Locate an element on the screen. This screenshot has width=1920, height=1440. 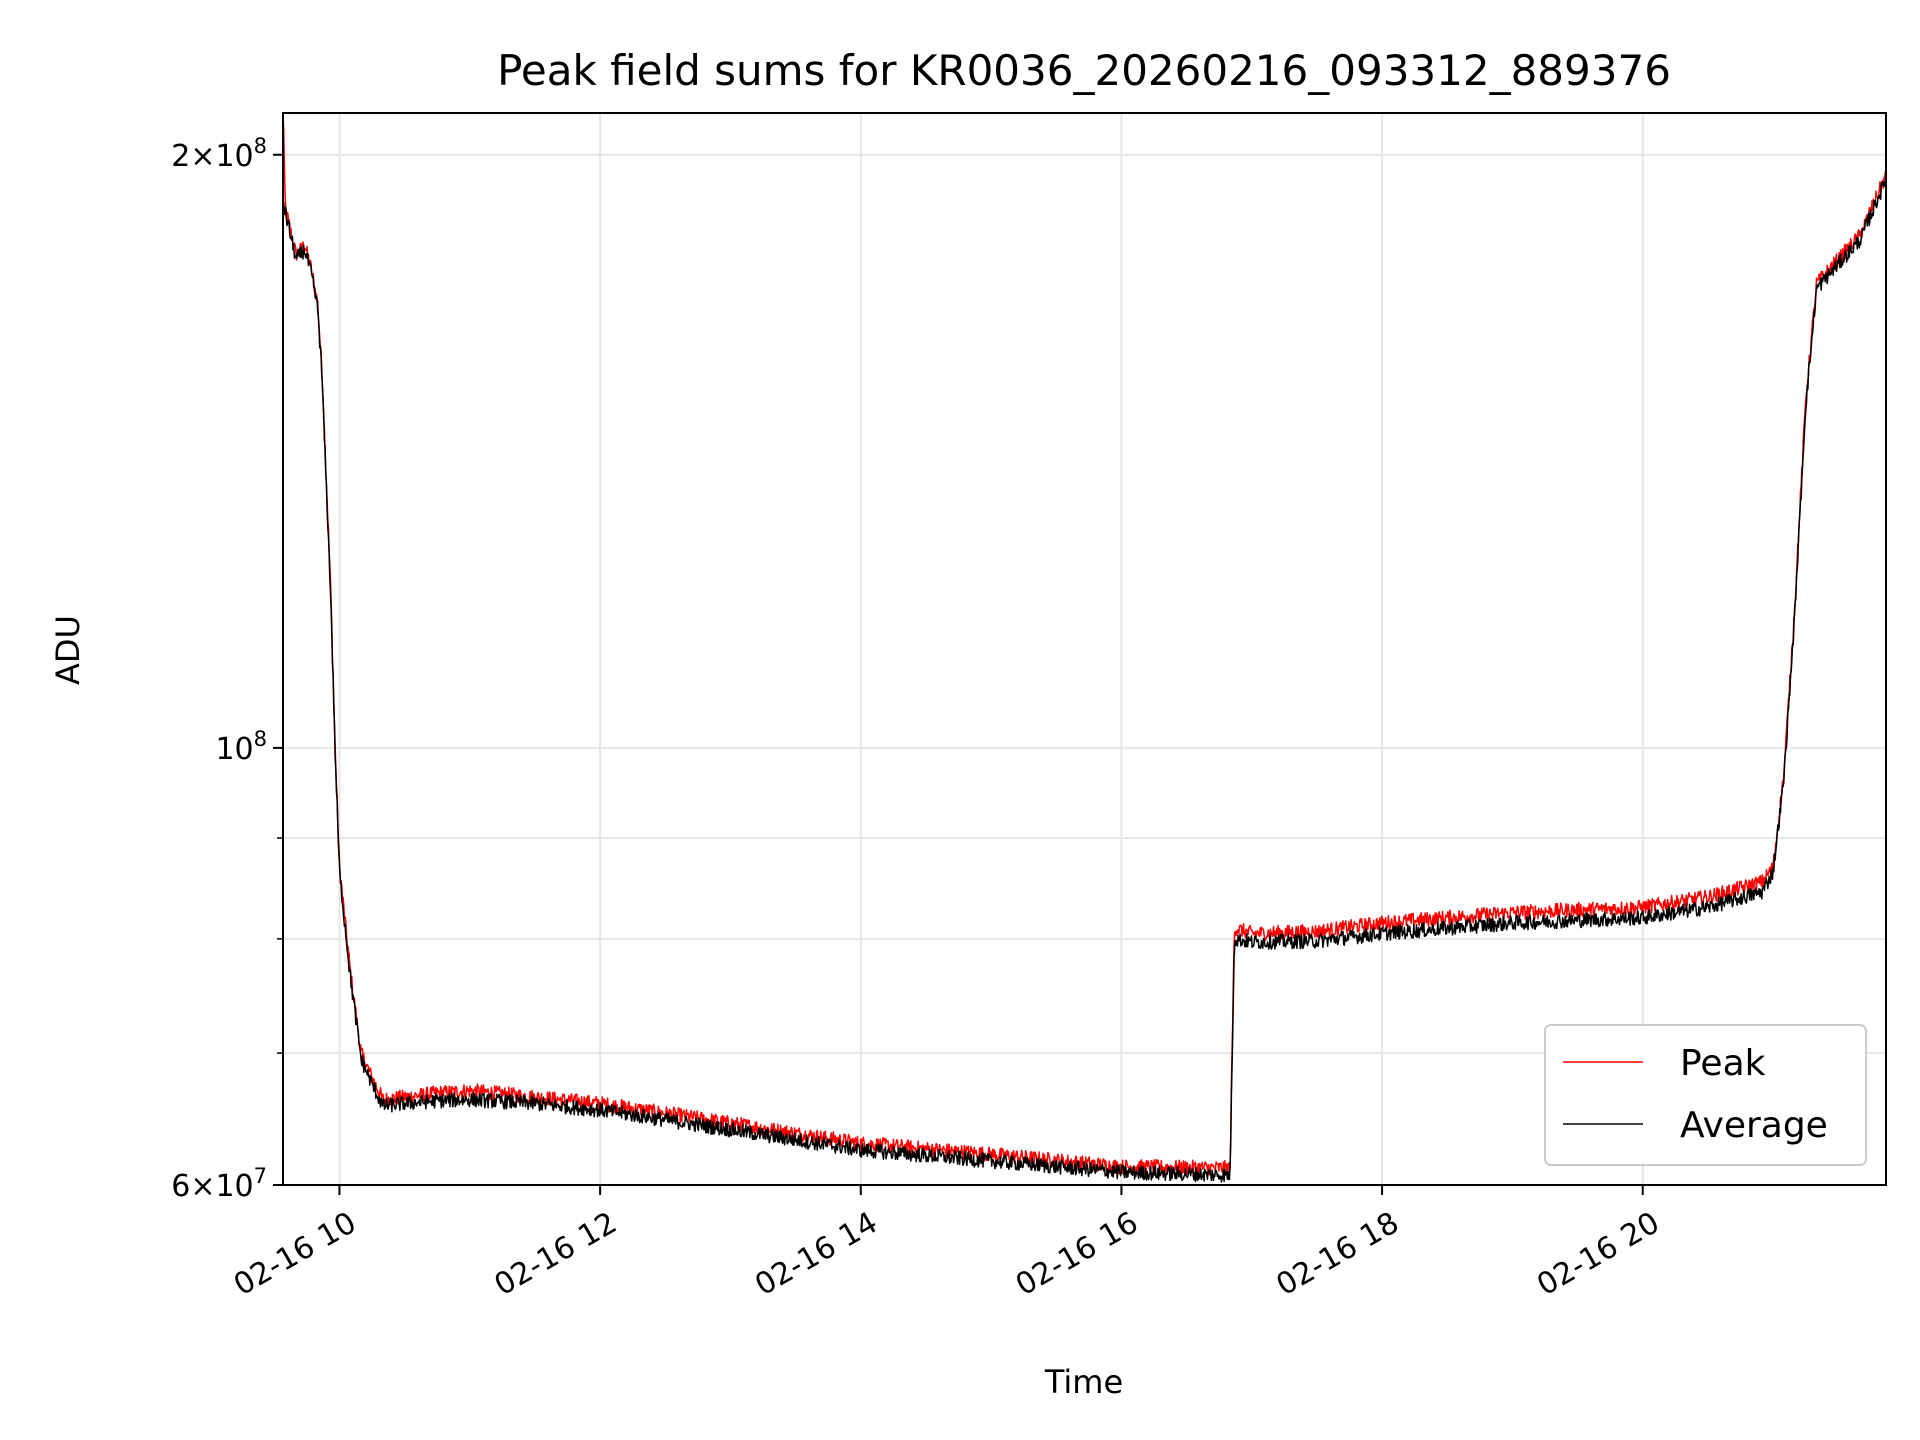
y-tick-label-exponent: 7 is located at coordinates (260, 1176).